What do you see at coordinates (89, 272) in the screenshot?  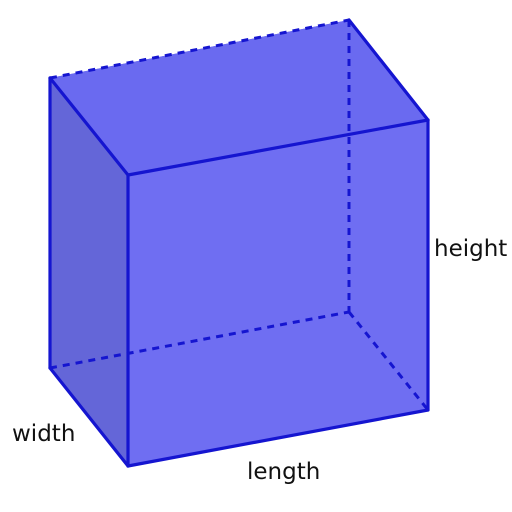 I see `left-face` at bounding box center [89, 272].